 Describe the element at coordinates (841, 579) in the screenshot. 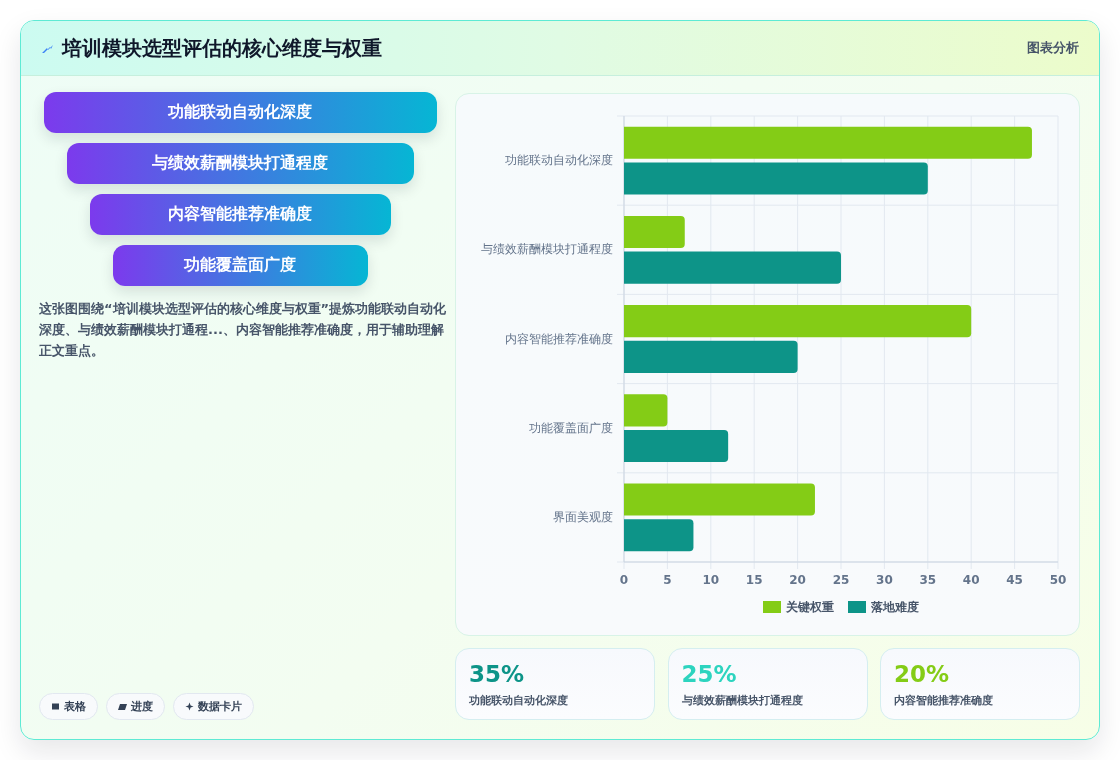

I see `x-tick-label: 25` at that location.